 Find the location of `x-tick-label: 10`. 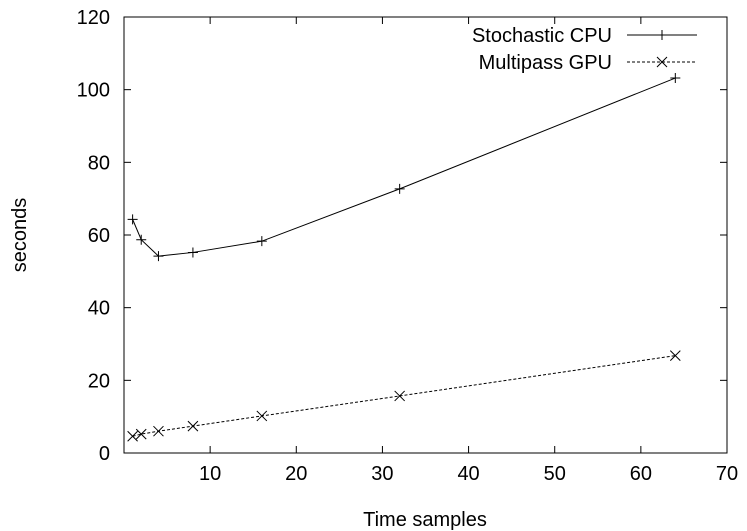

x-tick-label: 10 is located at coordinates (210, 474).